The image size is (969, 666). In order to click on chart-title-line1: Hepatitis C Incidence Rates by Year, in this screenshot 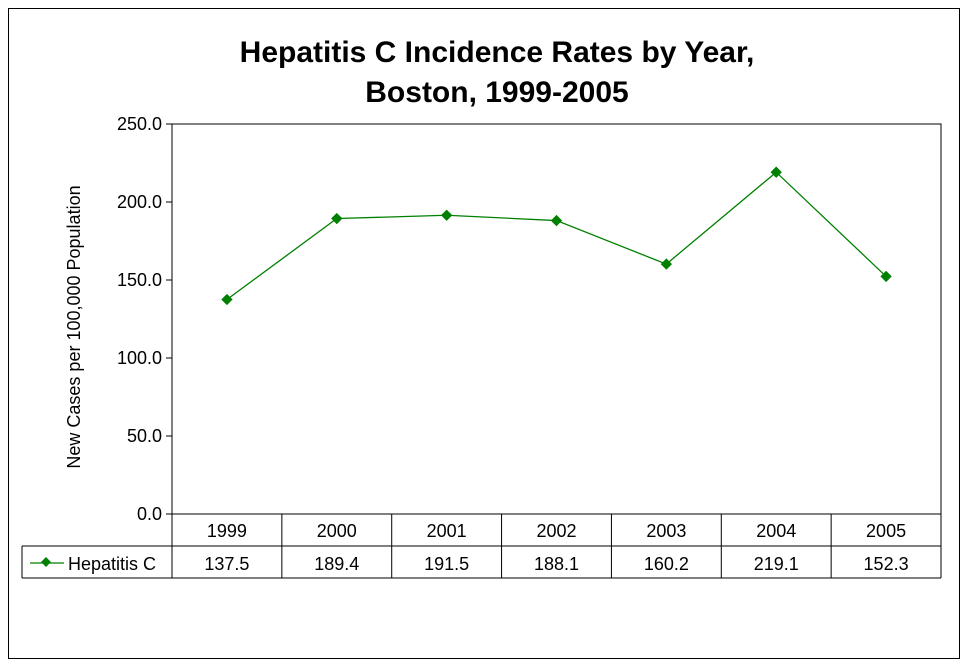, I will do `click(497, 52)`.